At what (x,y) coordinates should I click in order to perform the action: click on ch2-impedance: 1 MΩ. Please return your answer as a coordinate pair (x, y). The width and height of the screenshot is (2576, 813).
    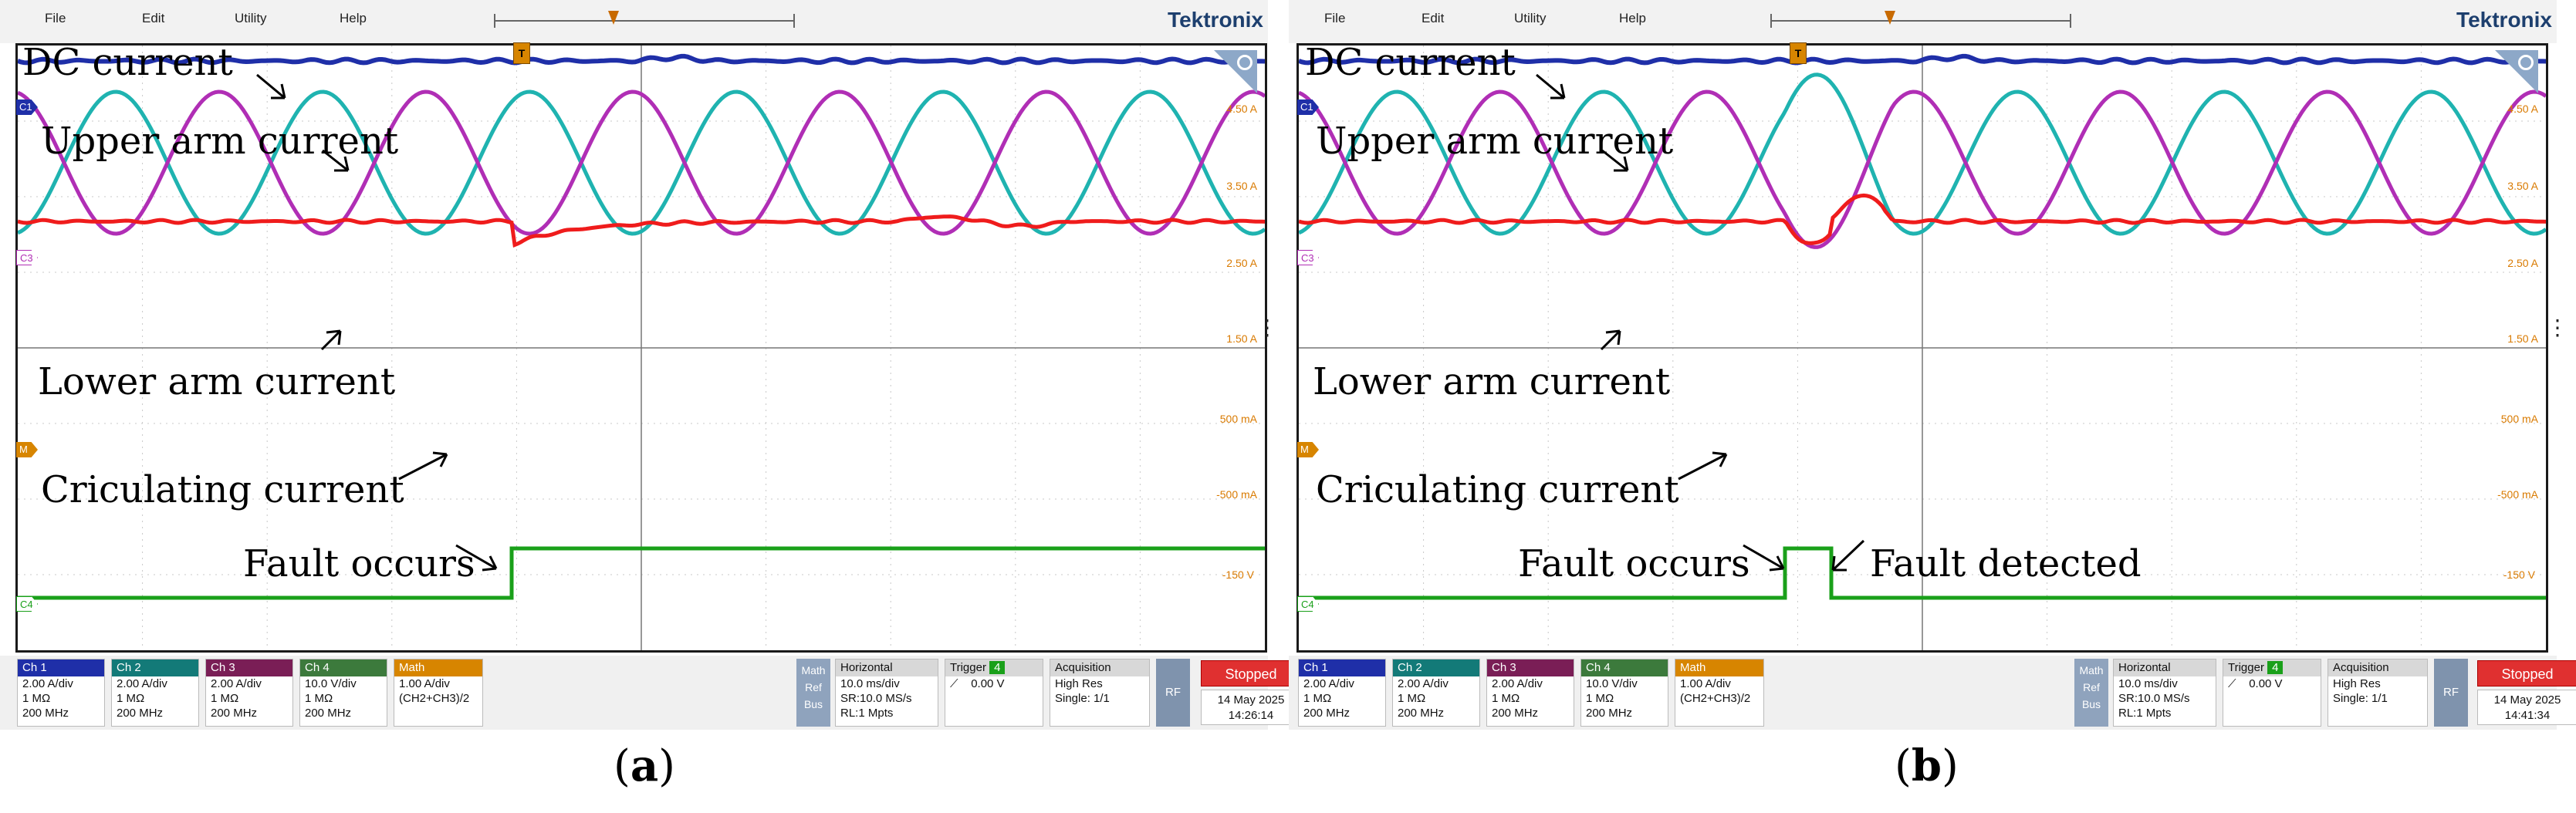
    Looking at the image, I should click on (1412, 698).